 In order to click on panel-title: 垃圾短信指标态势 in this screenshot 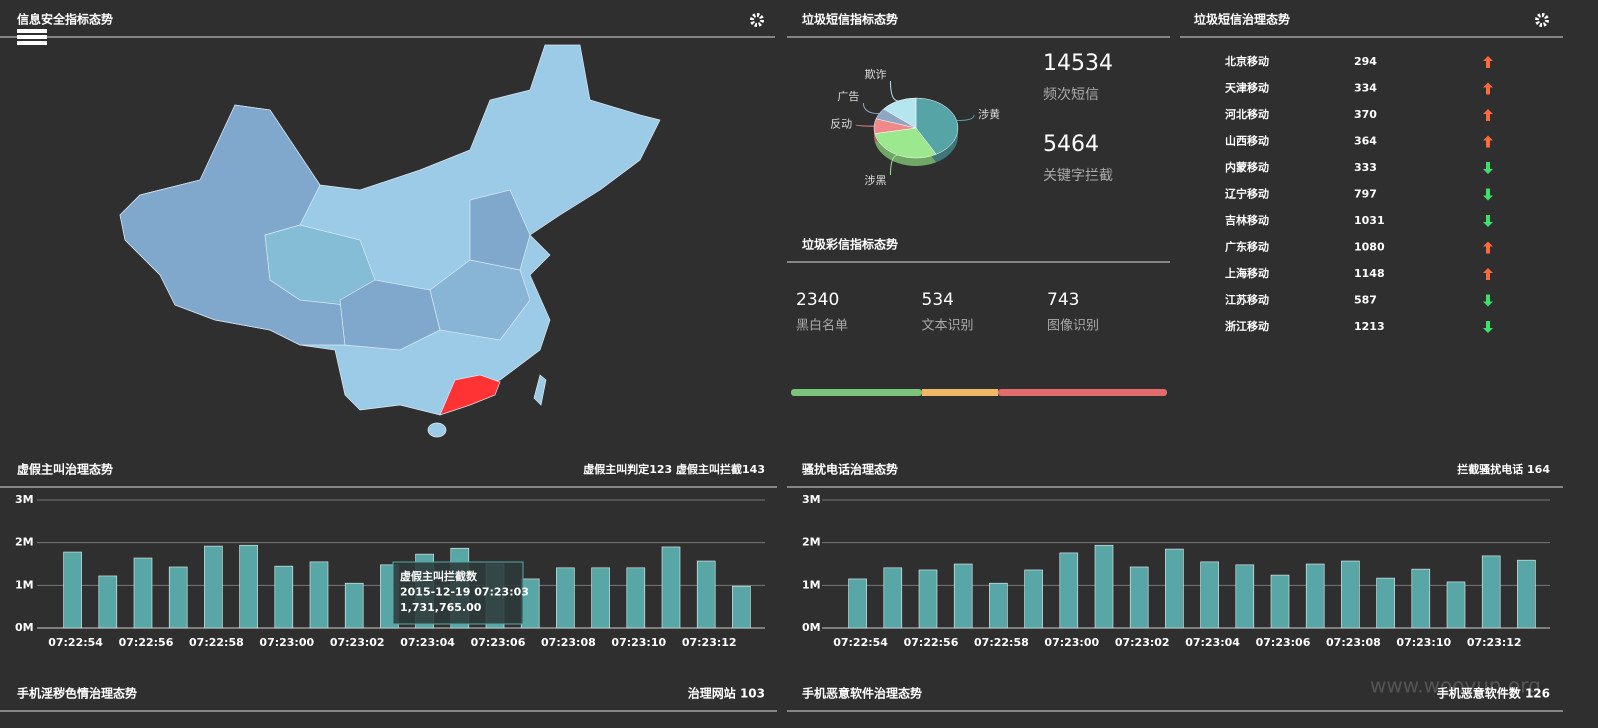, I will do `click(850, 19)`.